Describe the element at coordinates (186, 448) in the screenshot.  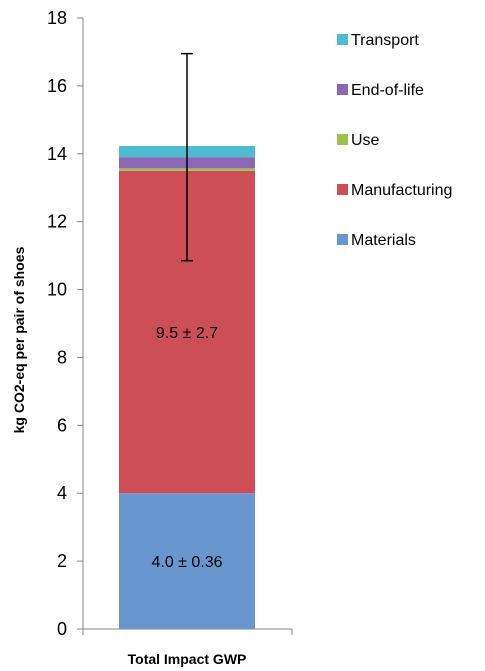
I see `data-labels: 4.0 ± 0.36 9.5 ± 2.7` at that location.